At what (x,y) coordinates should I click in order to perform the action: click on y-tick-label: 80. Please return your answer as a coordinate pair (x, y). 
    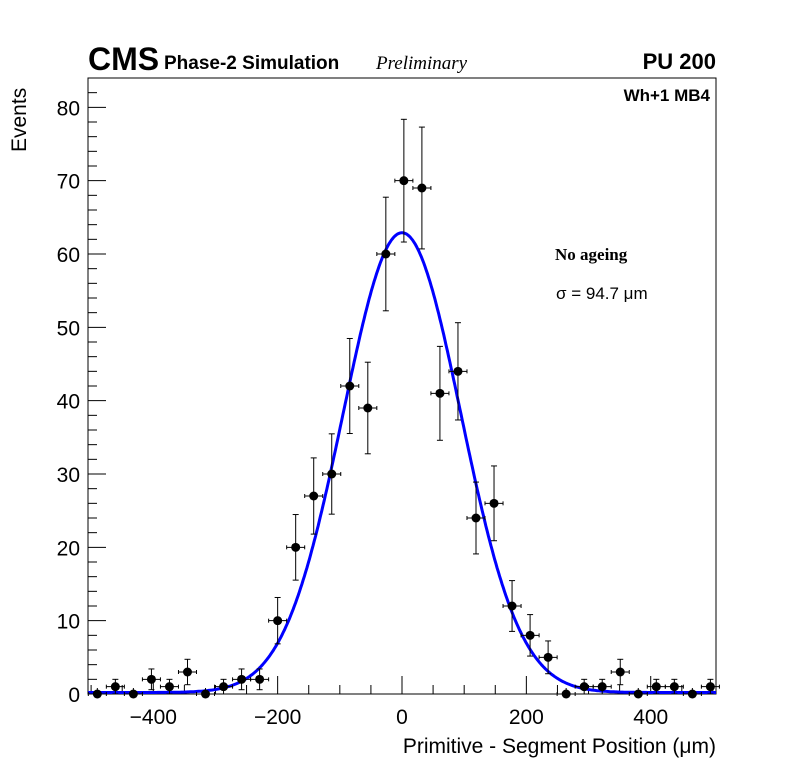
    Looking at the image, I should click on (68, 108).